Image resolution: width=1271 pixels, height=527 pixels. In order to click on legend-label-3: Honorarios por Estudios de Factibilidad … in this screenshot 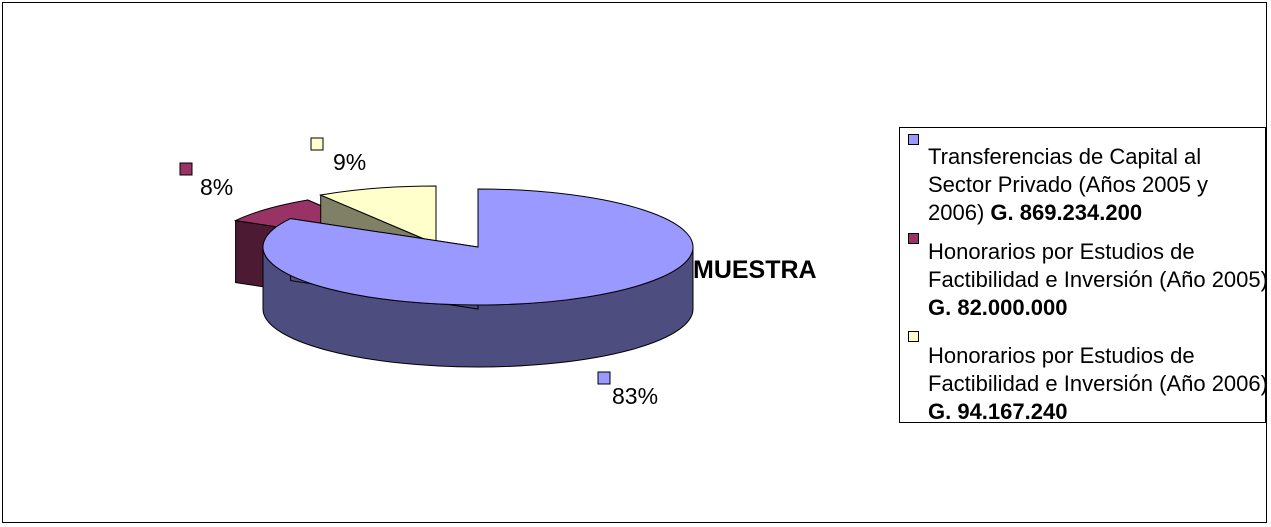, I will do `click(1098, 384)`.